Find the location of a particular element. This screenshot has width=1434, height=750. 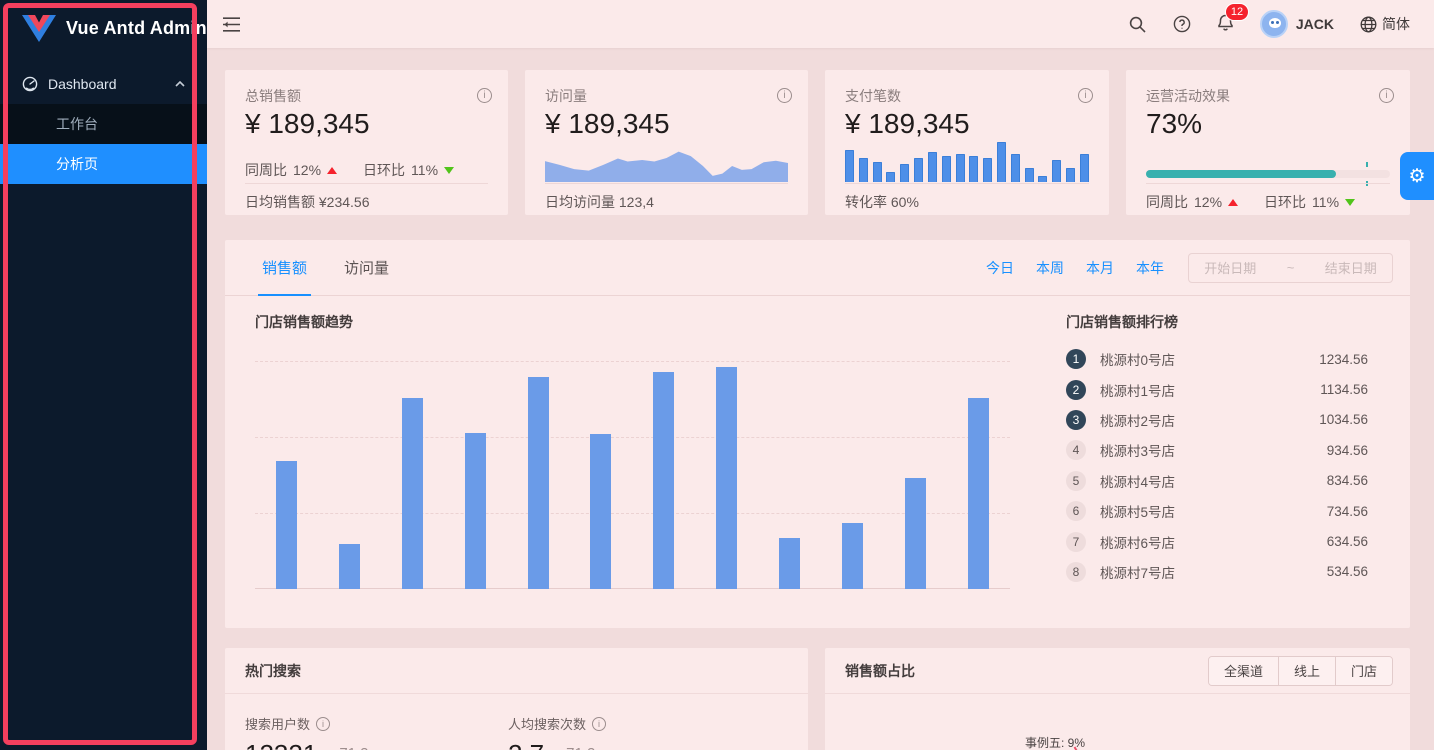

ranking-row: 3 桃源村2号店 1034.56 is located at coordinates (1217, 420).